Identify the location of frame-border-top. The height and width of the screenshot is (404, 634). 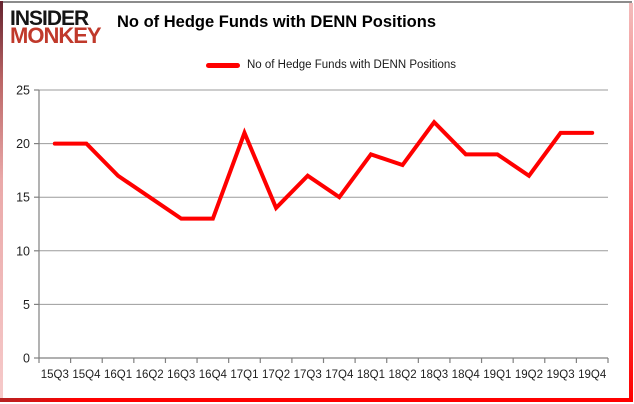
(316, 2).